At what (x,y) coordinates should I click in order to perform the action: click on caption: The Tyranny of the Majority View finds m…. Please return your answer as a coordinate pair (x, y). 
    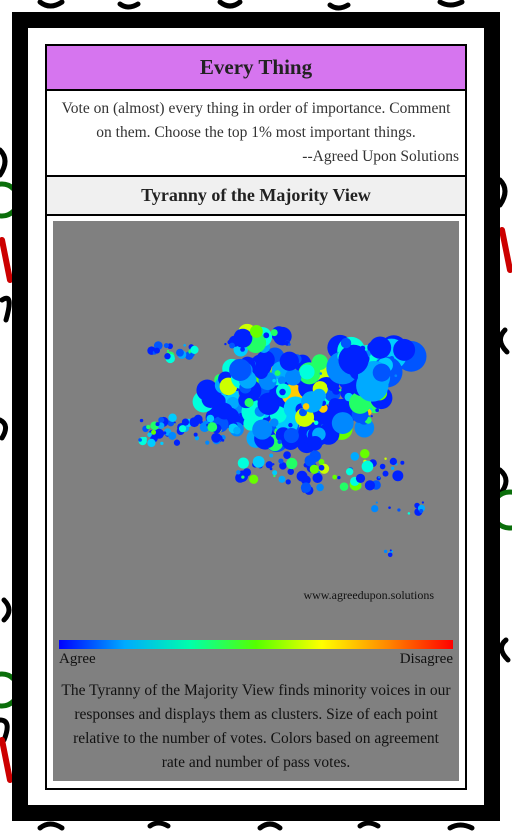
    Looking at the image, I should click on (256, 726).